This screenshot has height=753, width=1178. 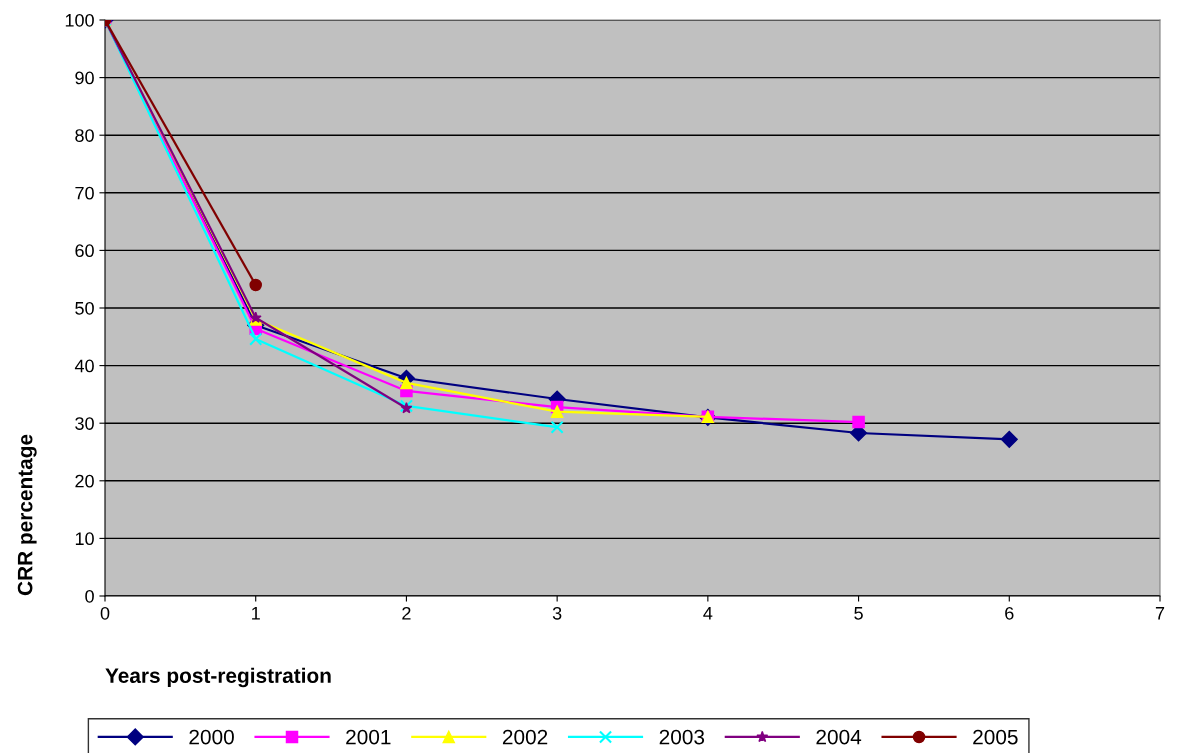 I want to click on y-tick-label: 70, so click(x=84, y=193).